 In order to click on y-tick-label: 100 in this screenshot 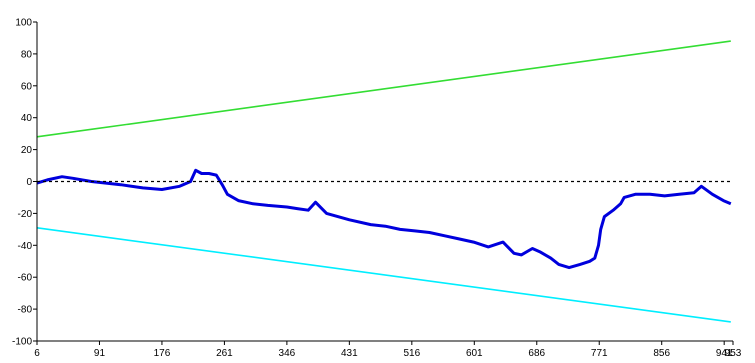, I will do `click(23, 23)`.